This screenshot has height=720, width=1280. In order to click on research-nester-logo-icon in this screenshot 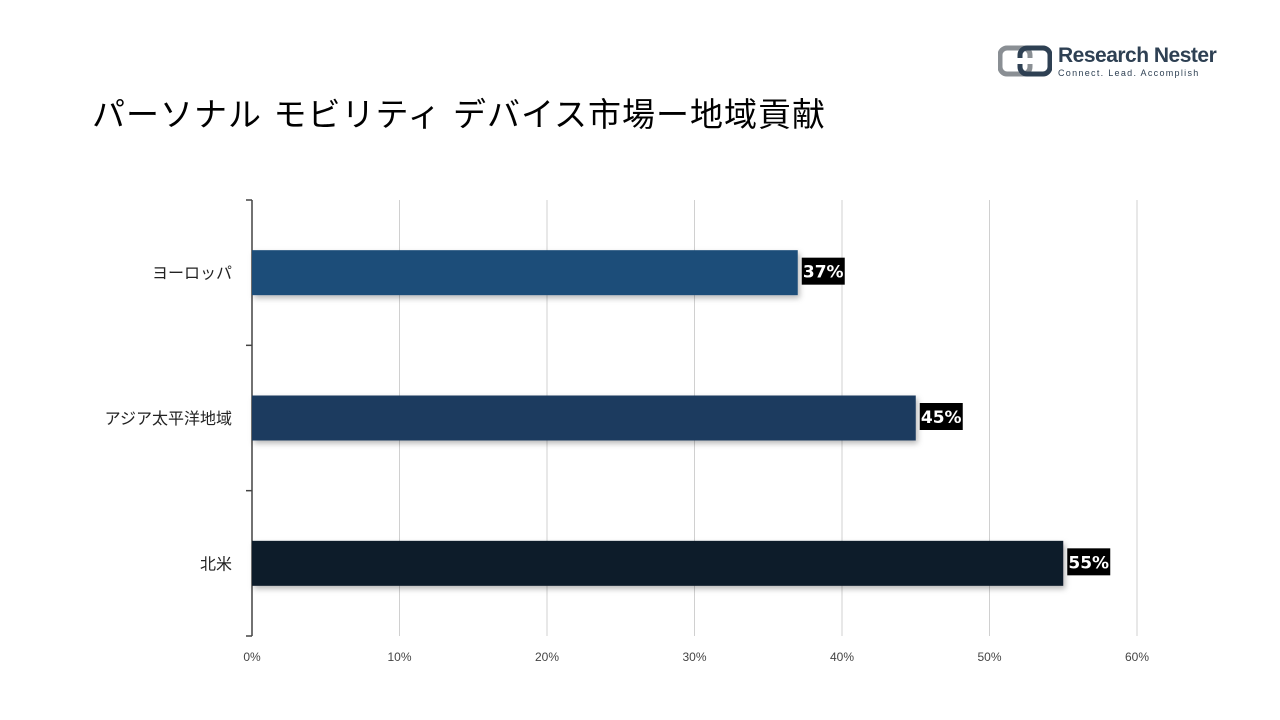, I will do `click(1025, 61)`.